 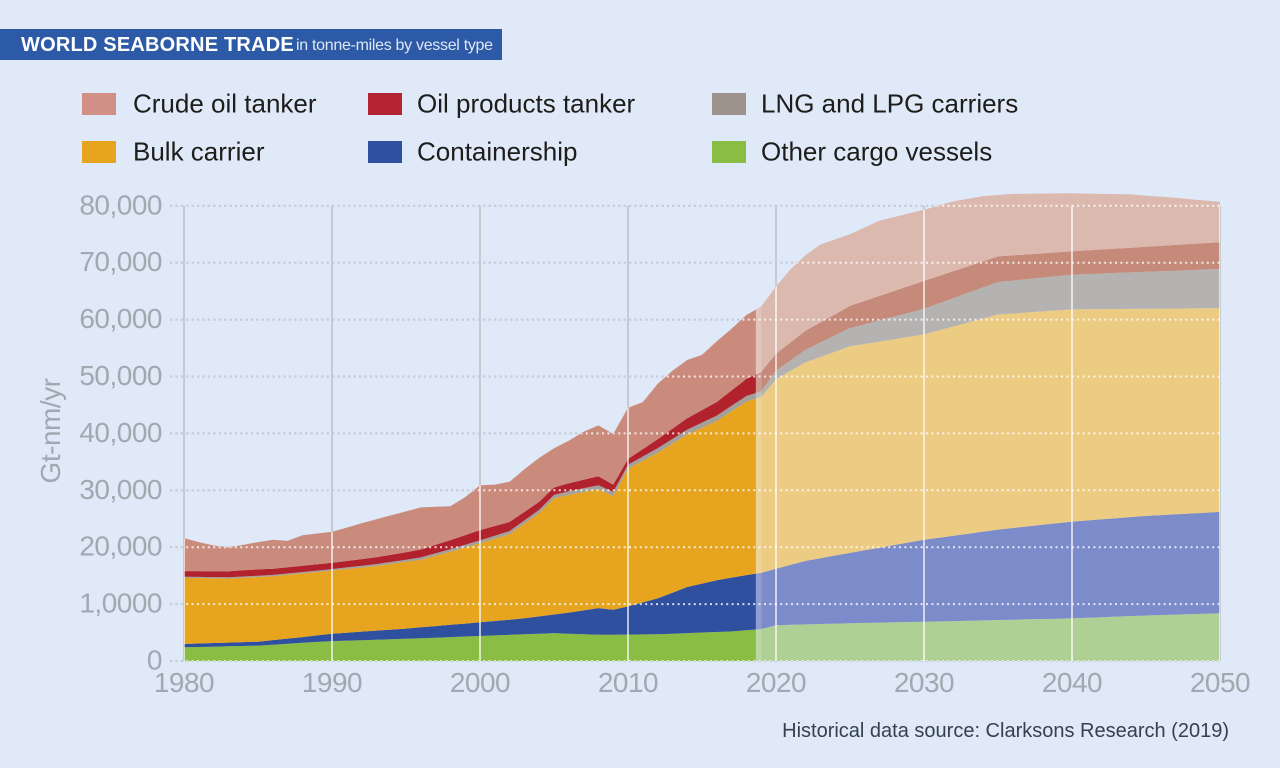 What do you see at coordinates (480, 682) in the screenshot?
I see `svg-text: 2000` at bounding box center [480, 682].